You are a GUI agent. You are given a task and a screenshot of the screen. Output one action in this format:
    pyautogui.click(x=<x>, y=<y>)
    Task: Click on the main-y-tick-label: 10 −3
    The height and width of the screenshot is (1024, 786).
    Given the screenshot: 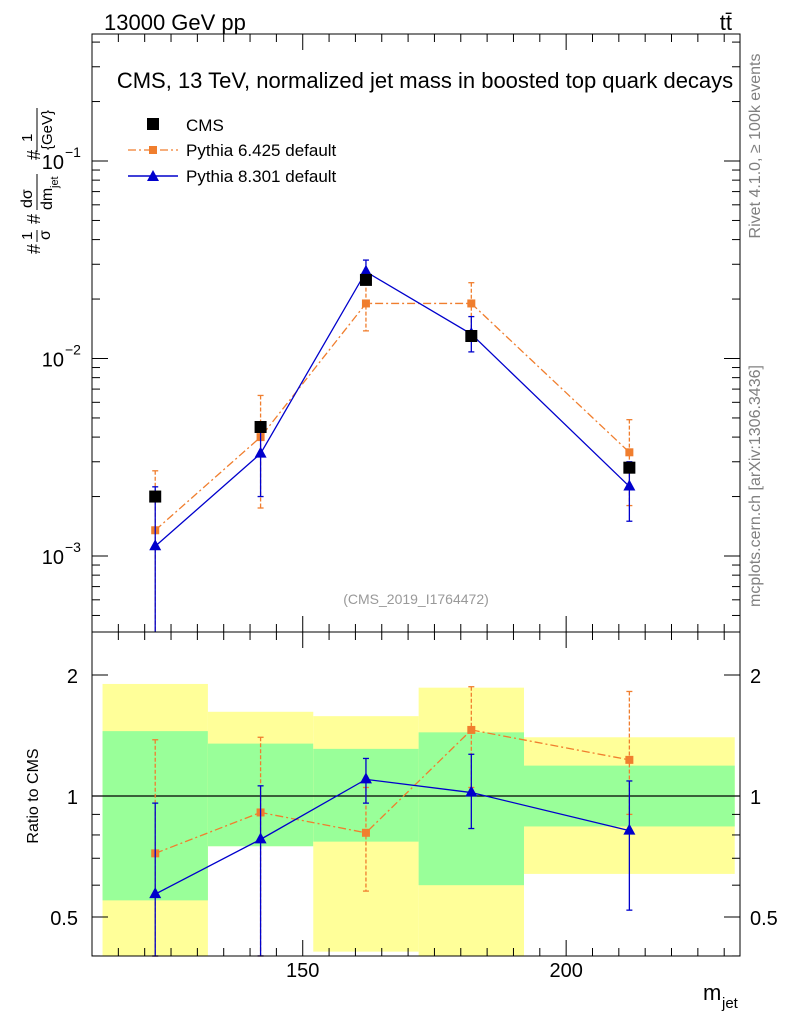 What is the action you would take?
    pyautogui.click(x=61, y=554)
    